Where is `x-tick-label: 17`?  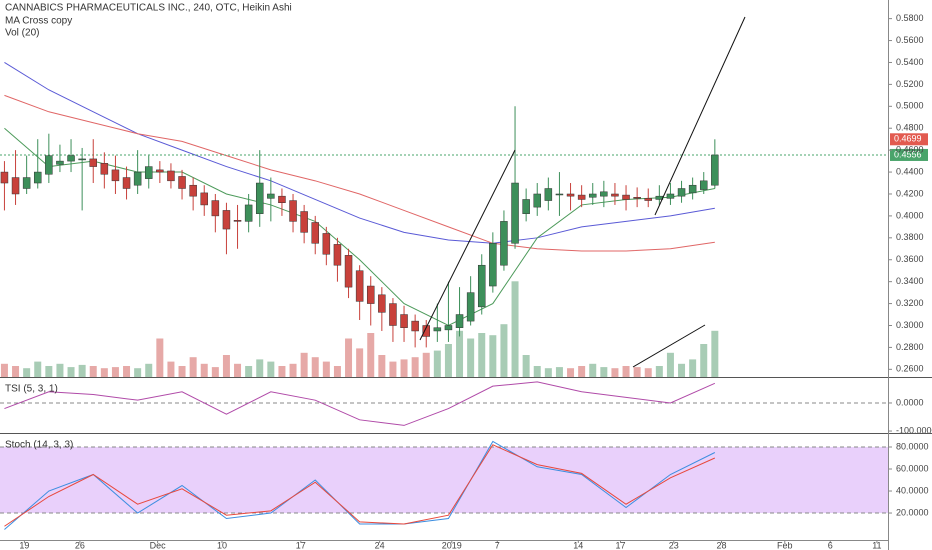
x-tick-label: 17 is located at coordinates (620, 545).